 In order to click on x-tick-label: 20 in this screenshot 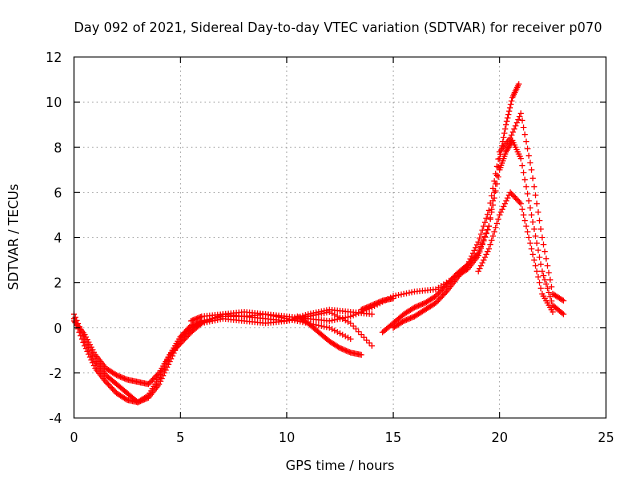, I will do `click(499, 438)`.